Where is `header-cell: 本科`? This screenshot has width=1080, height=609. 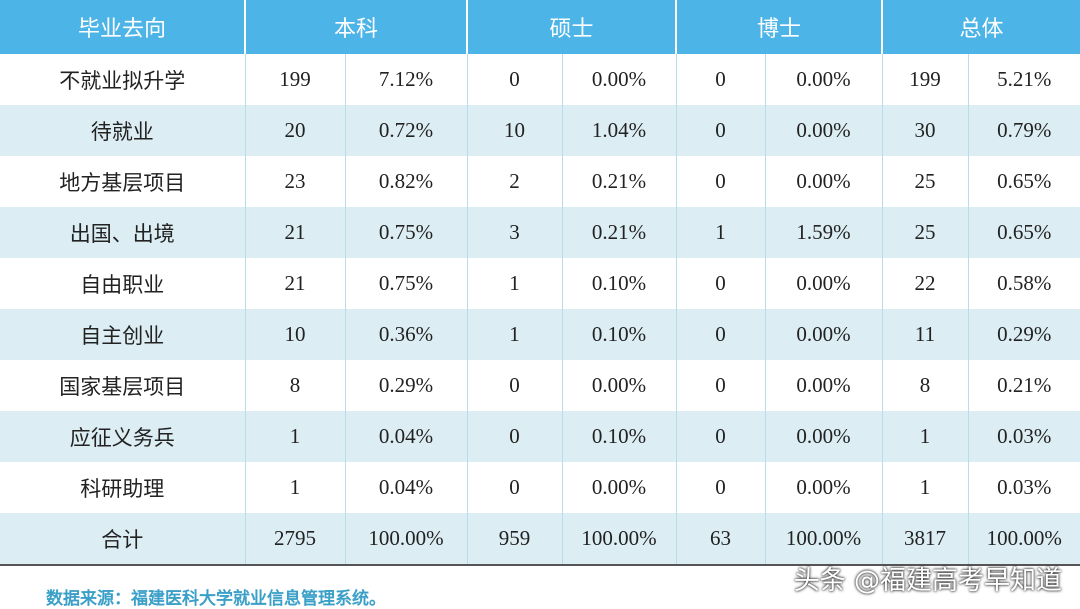 header-cell: 本科 is located at coordinates (355, 27).